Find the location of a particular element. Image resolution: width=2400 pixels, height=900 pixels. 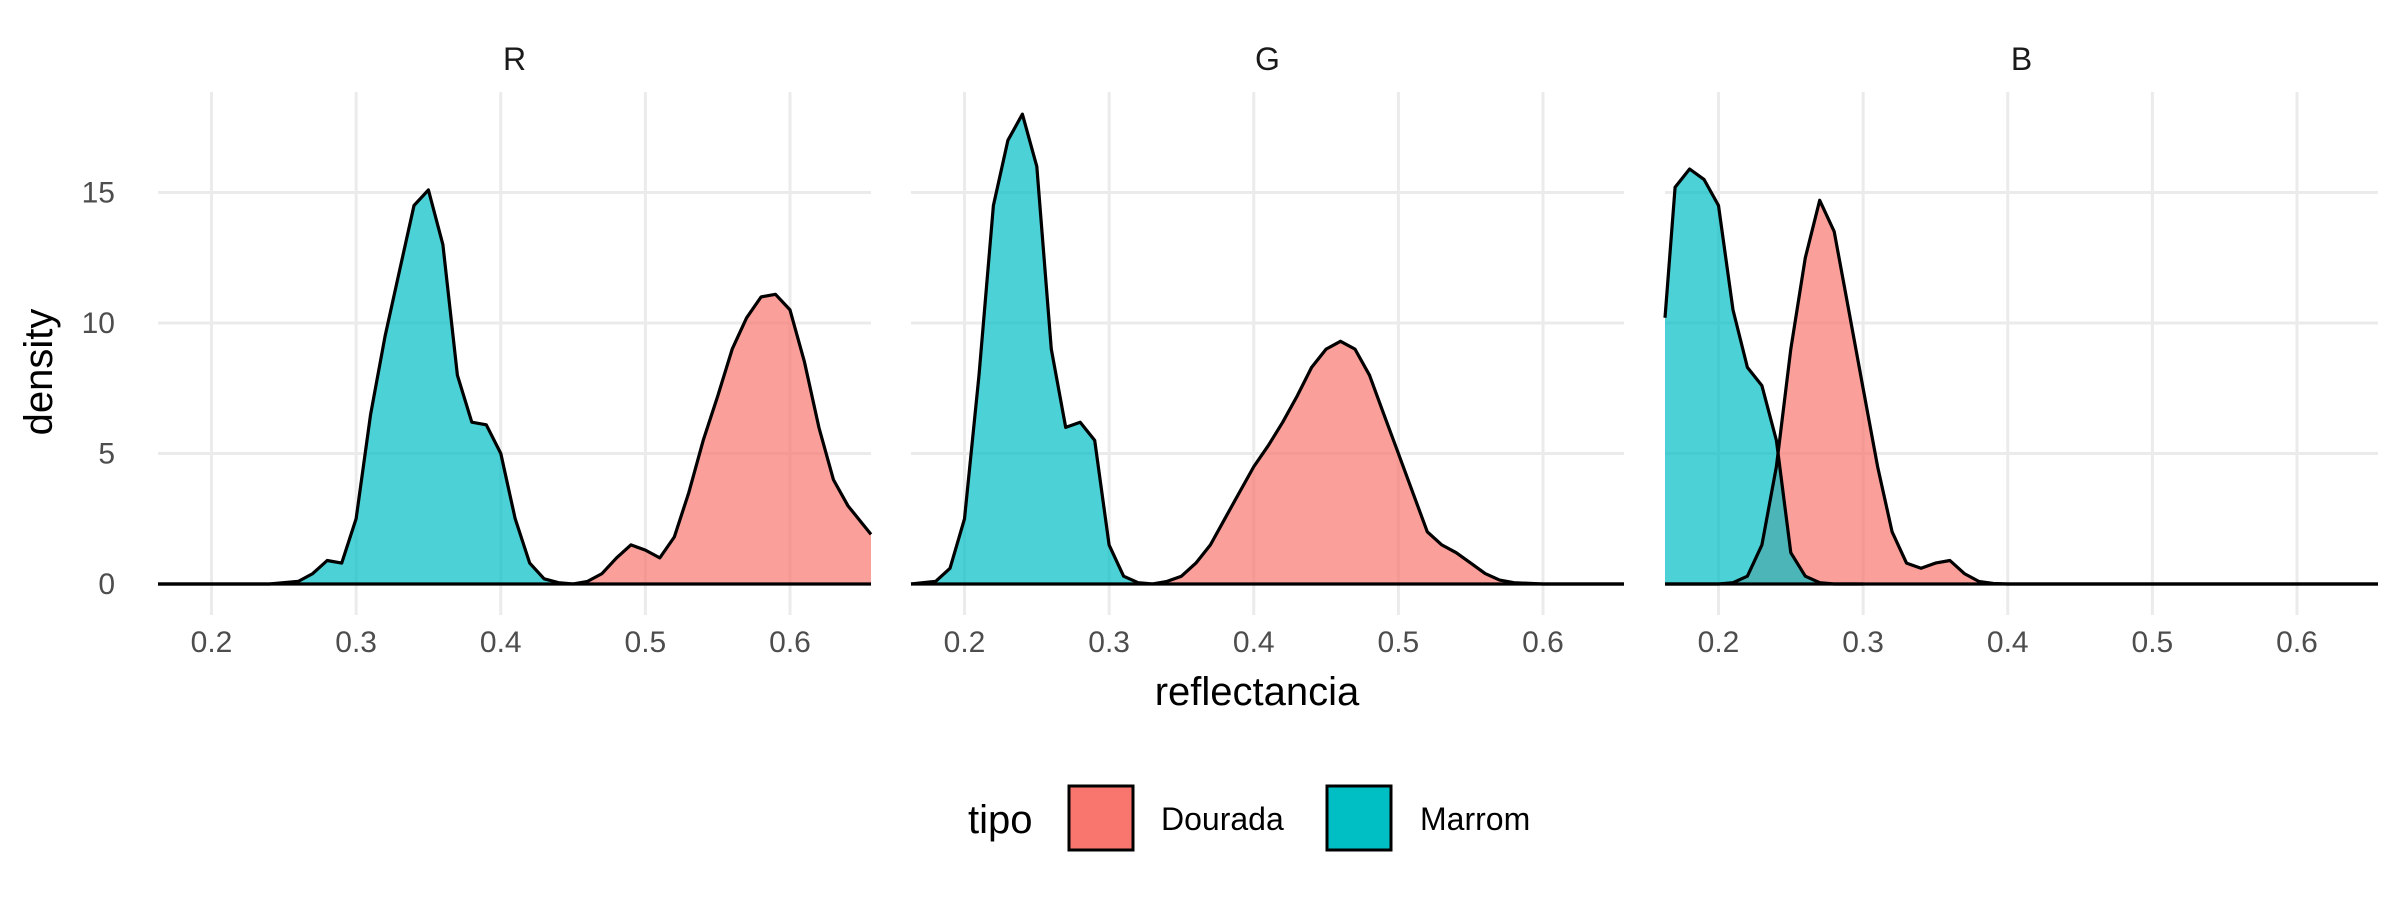

y-axis-title: density is located at coordinates (39, 372).